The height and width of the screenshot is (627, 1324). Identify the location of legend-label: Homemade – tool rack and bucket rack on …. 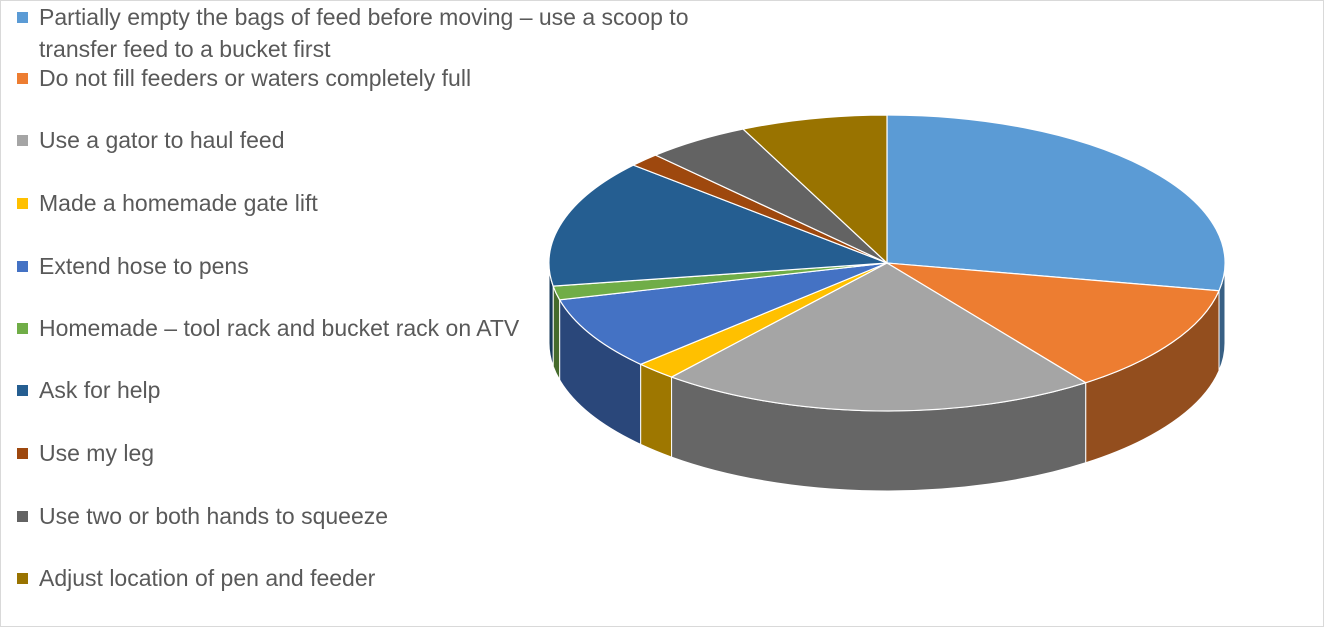
(279, 328).